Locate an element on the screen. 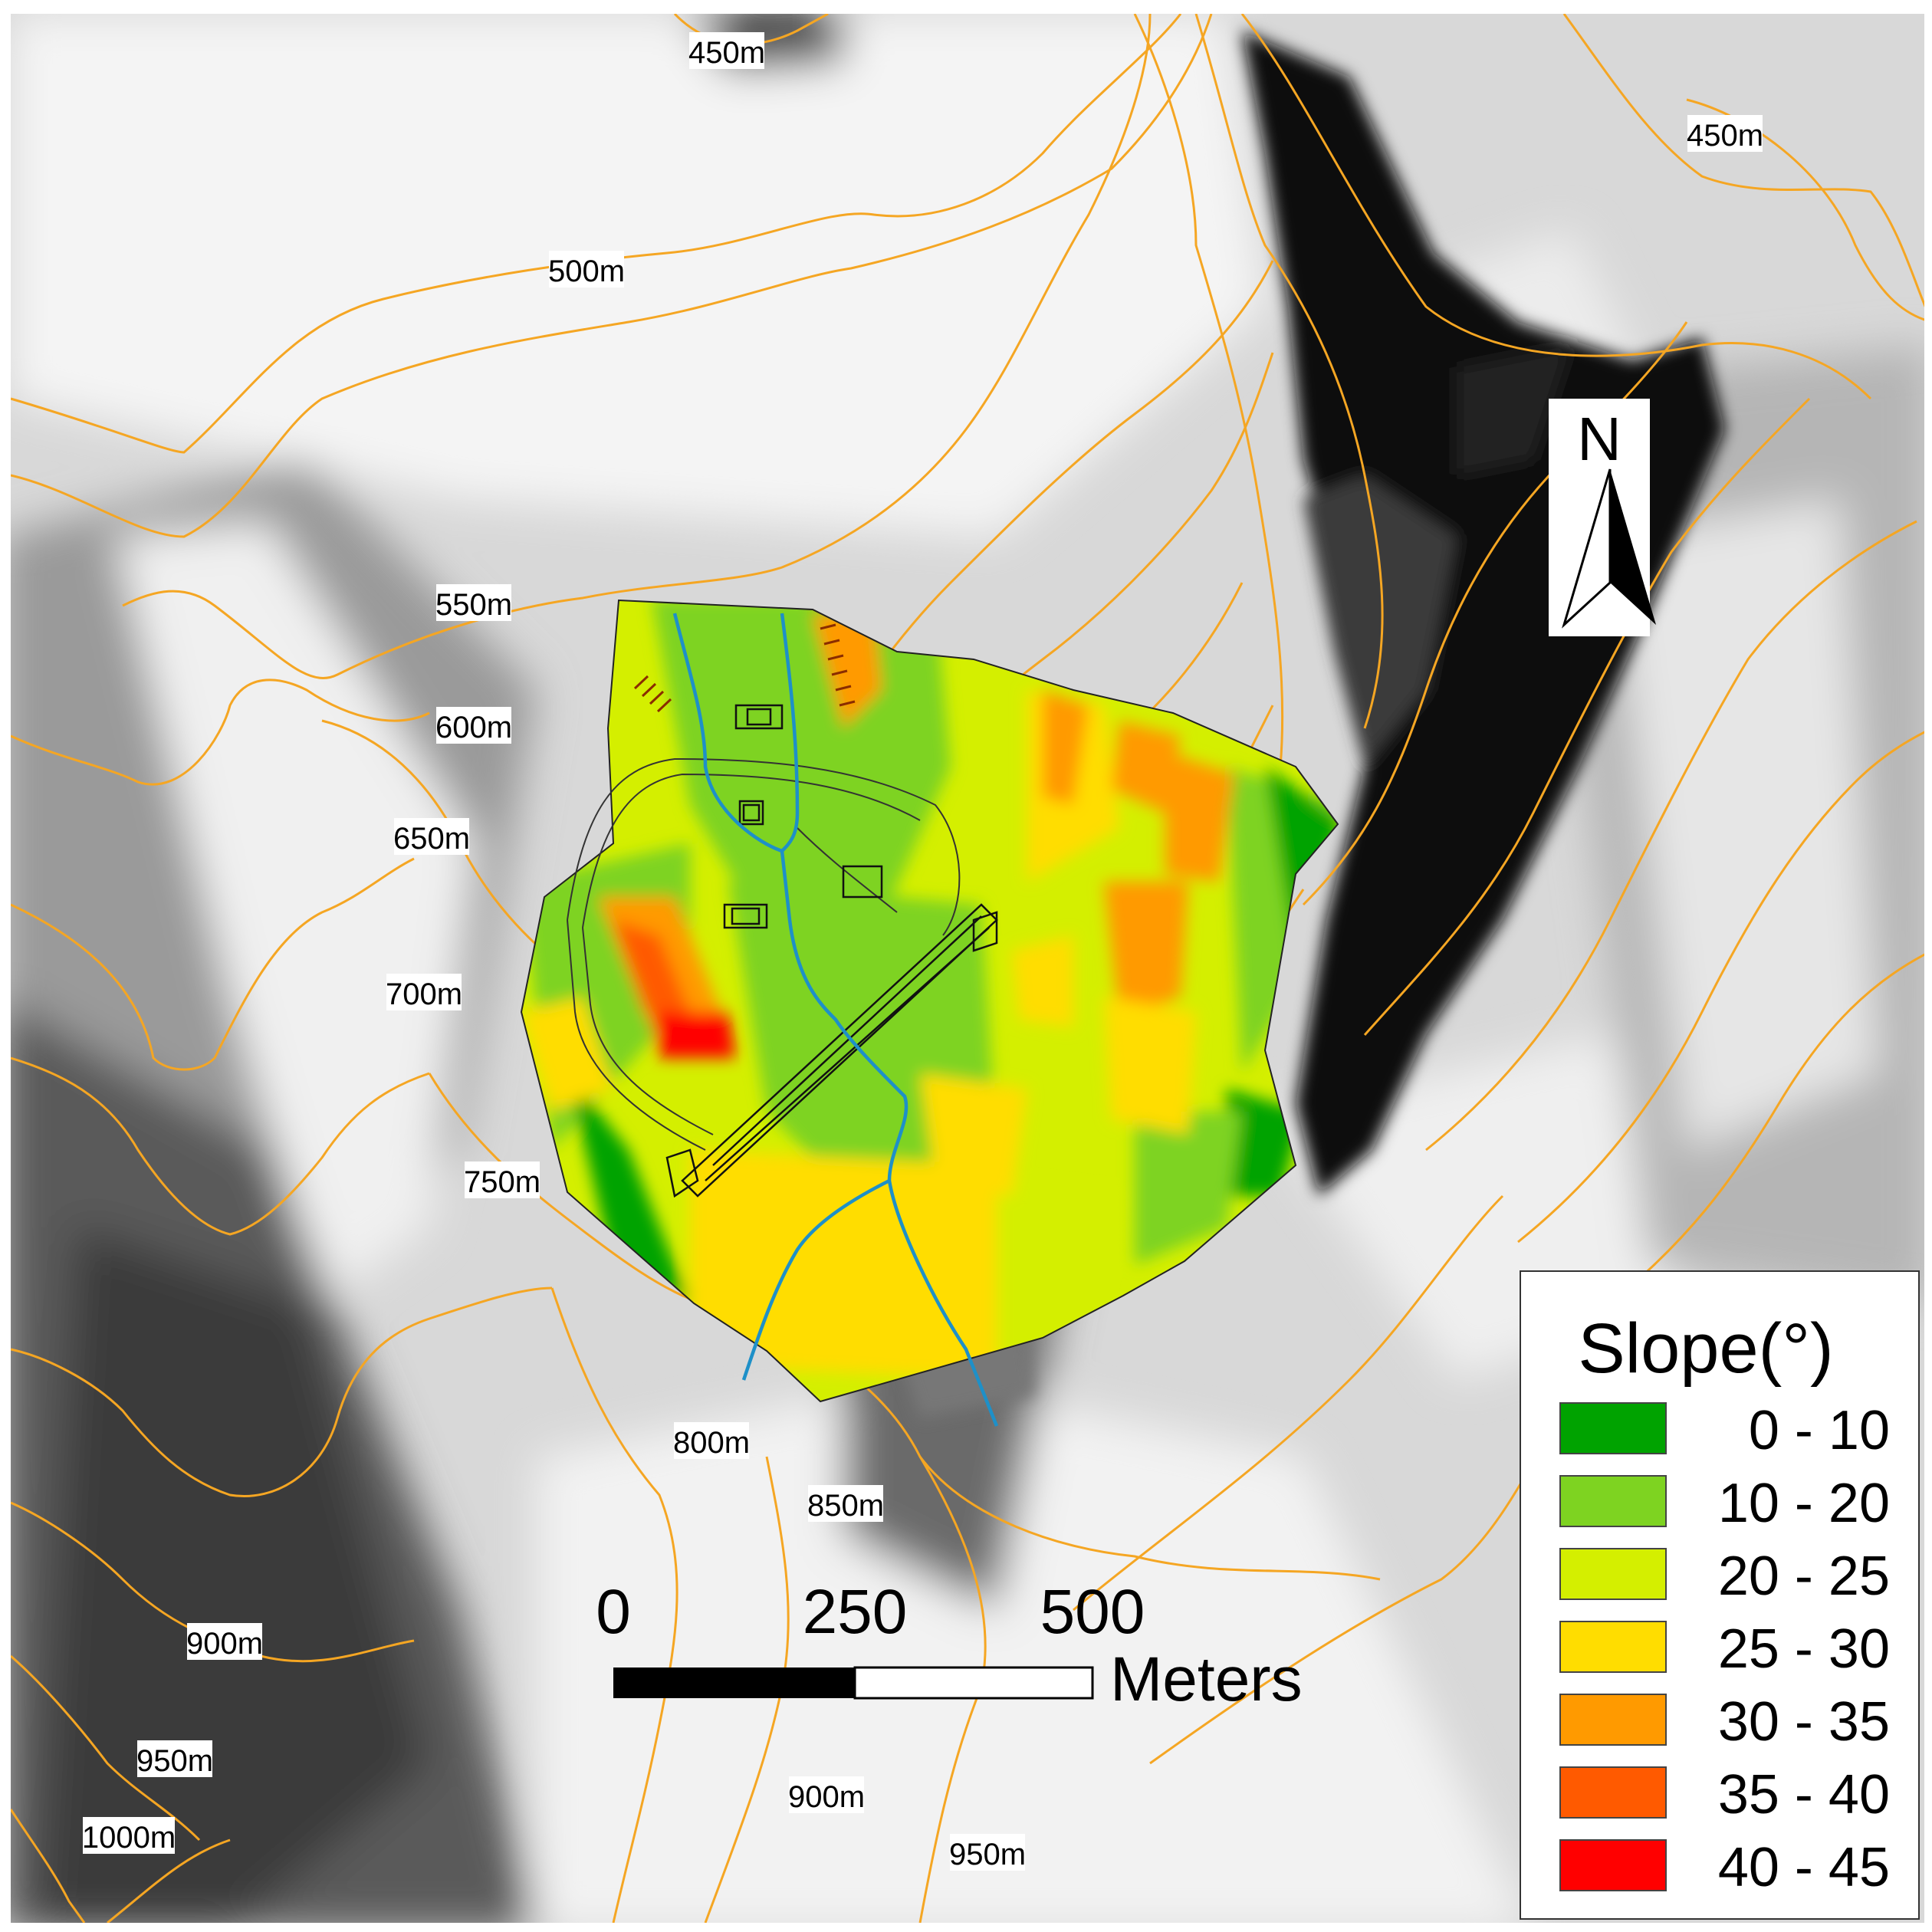 Image resolution: width=1932 pixels, height=1932 pixels. svg-text: 800m is located at coordinates (712, 1443).